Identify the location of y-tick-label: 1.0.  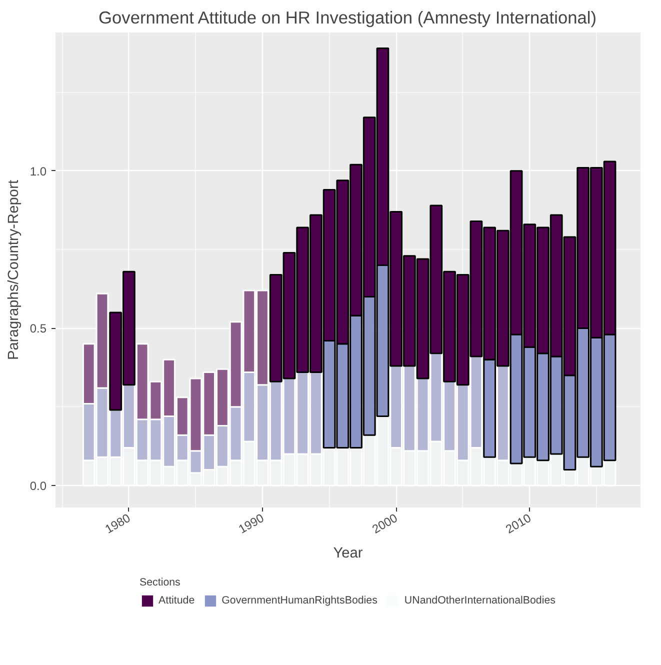
(38, 171).